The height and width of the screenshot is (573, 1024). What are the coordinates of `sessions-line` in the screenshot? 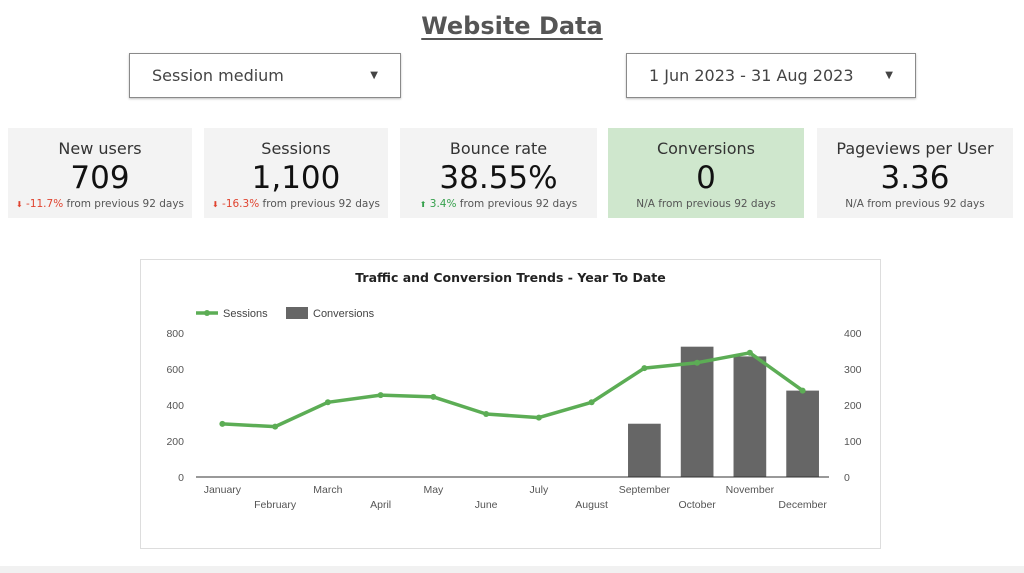 It's located at (513, 390).